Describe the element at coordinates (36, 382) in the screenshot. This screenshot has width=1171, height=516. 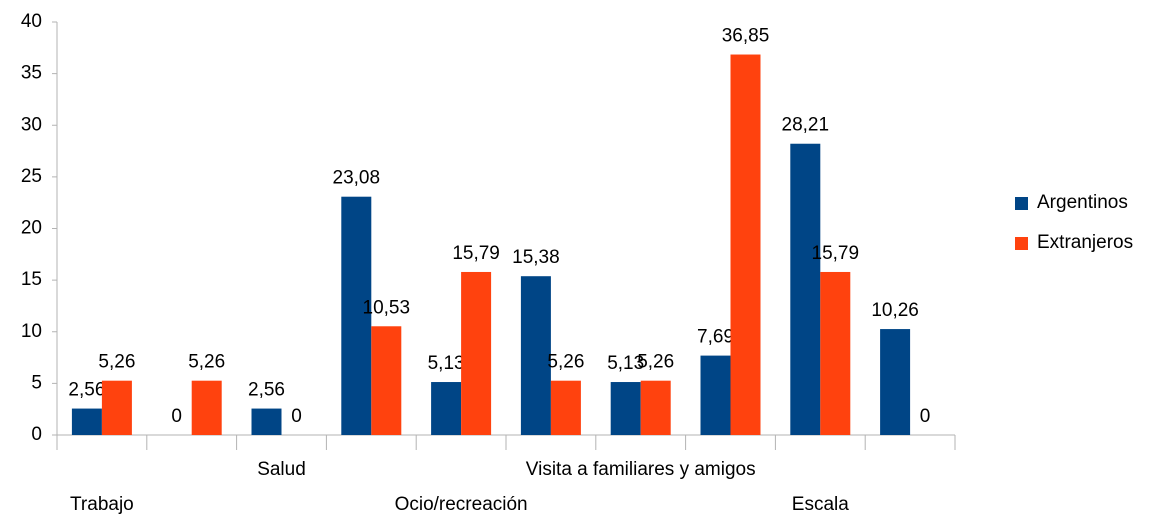
I see `y-tick-label: 5` at that location.